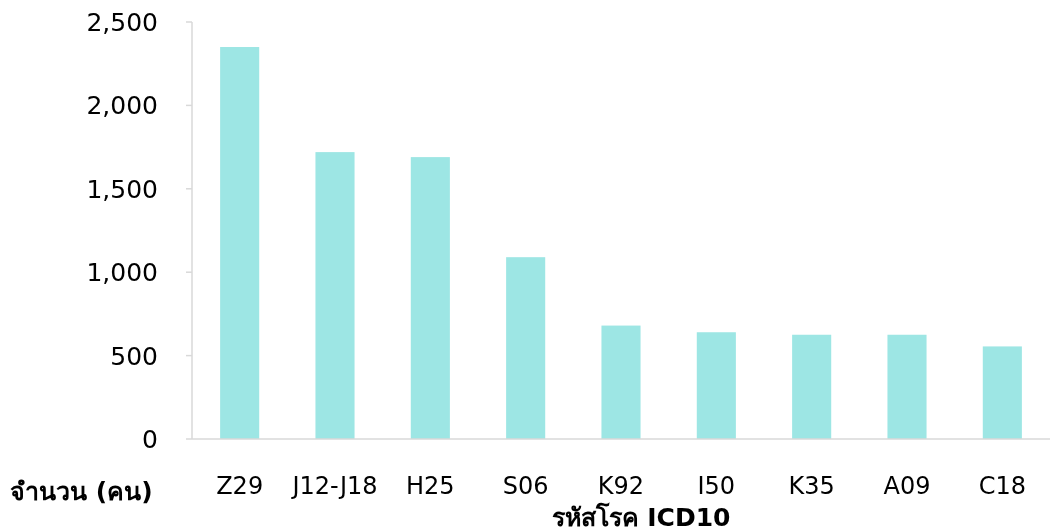 The image size is (1053, 531). What do you see at coordinates (907, 486) in the screenshot?
I see `x-tick-label: A09` at bounding box center [907, 486].